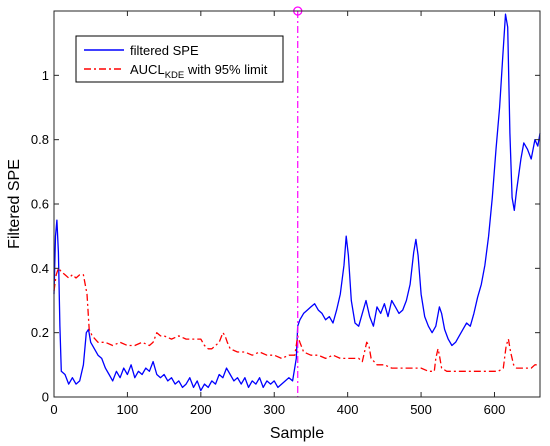 The width and height of the screenshot is (550, 446). I want to click on legend-label-aucl: AUCLKDE with 95% limit, so click(199, 71).